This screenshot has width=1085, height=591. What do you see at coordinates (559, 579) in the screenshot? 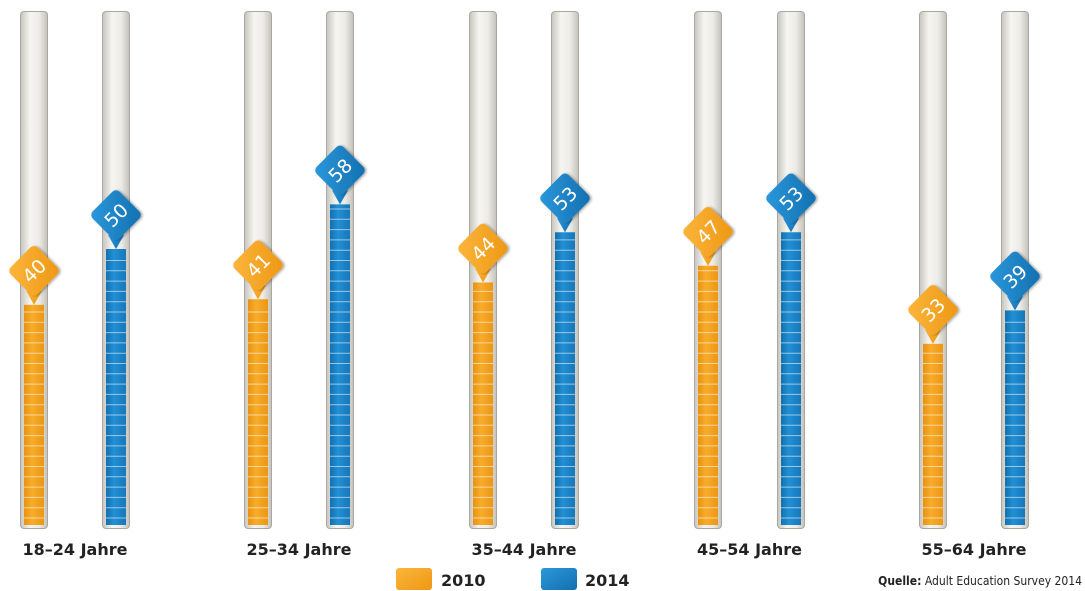
I see `legend-swatch-2014` at bounding box center [559, 579].